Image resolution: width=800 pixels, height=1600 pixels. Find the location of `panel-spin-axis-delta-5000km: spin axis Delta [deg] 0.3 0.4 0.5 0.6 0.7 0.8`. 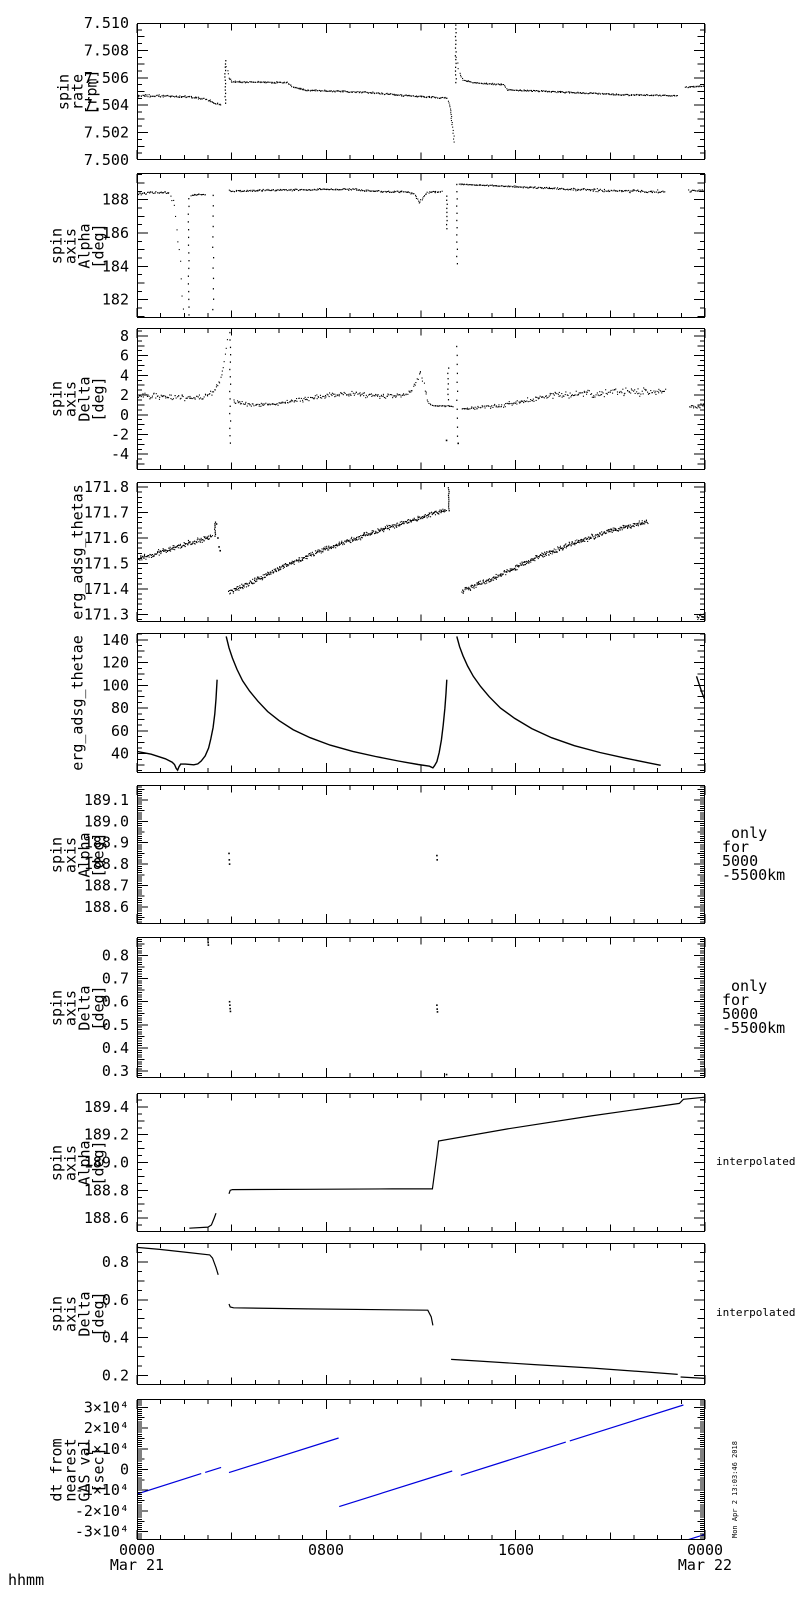

panel-spin-axis-delta-5000km: spin axis Delta [deg] 0.3 0.4 0.5 0.6 0.7 0.8 is located at coordinates (400, 1008).